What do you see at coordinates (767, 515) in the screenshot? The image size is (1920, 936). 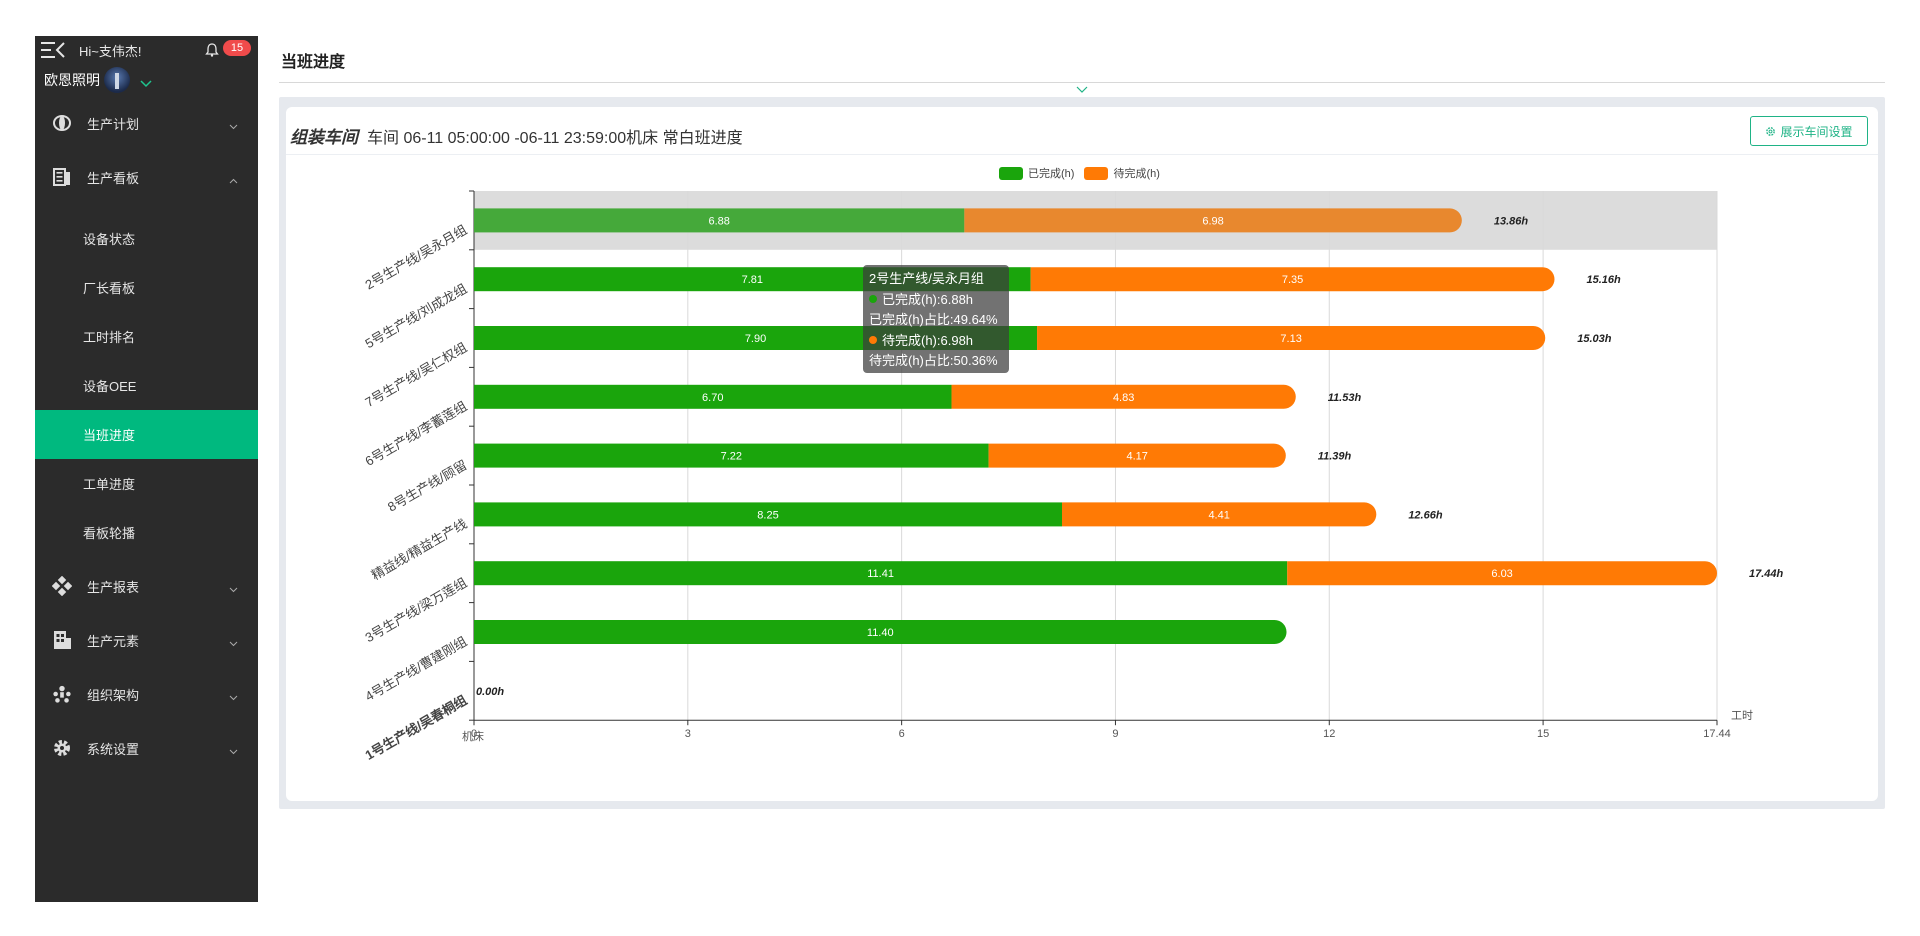 I see `bar-label-done: 8.25` at bounding box center [767, 515].